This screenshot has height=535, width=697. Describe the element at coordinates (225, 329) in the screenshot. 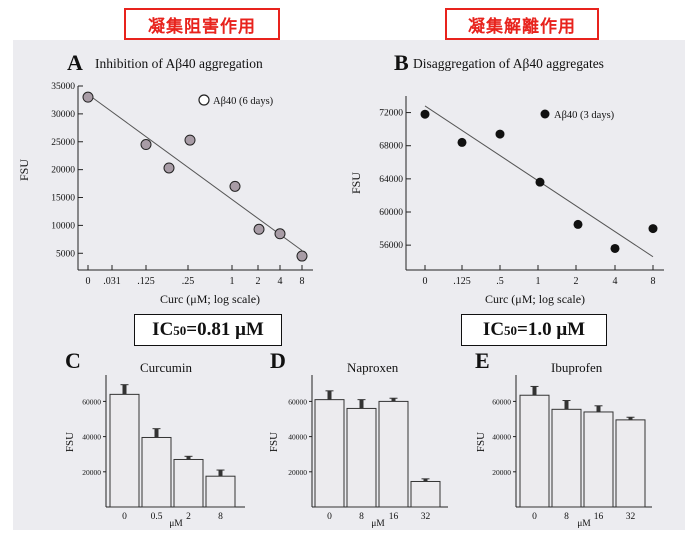

I see `ic50-left-value: =0.81 μM` at that location.